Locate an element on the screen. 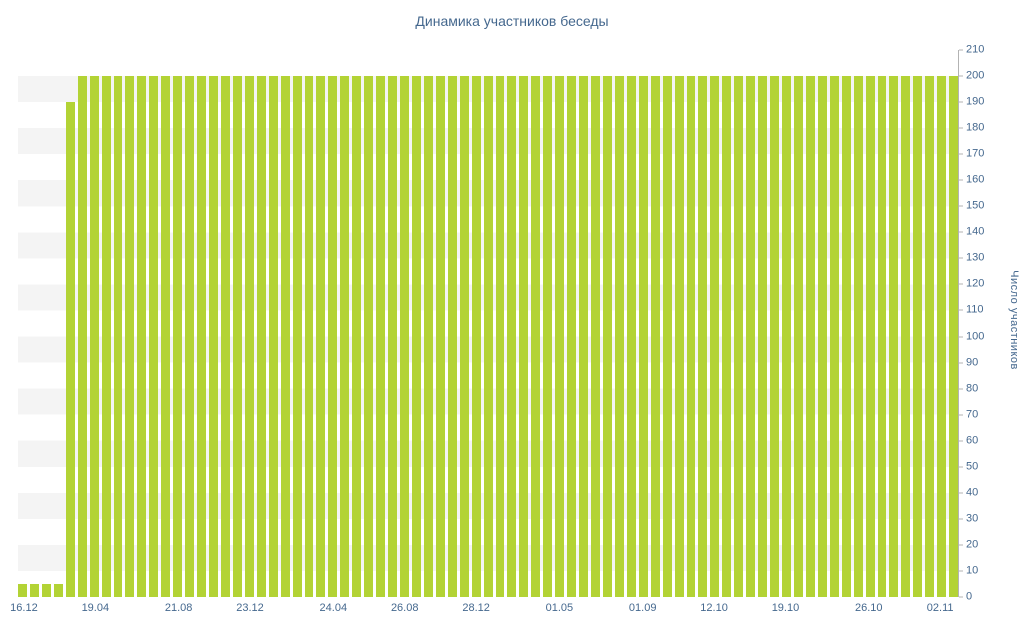 The width and height of the screenshot is (1024, 640). y-tick: 110 is located at coordinates (971, 309).